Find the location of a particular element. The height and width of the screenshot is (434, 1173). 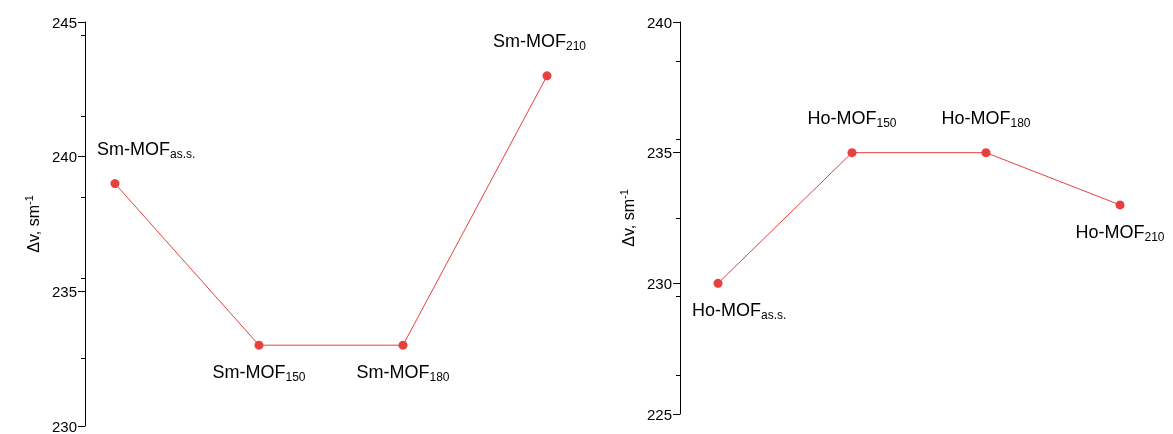

y-tick-label: 225 is located at coordinates (659, 414).